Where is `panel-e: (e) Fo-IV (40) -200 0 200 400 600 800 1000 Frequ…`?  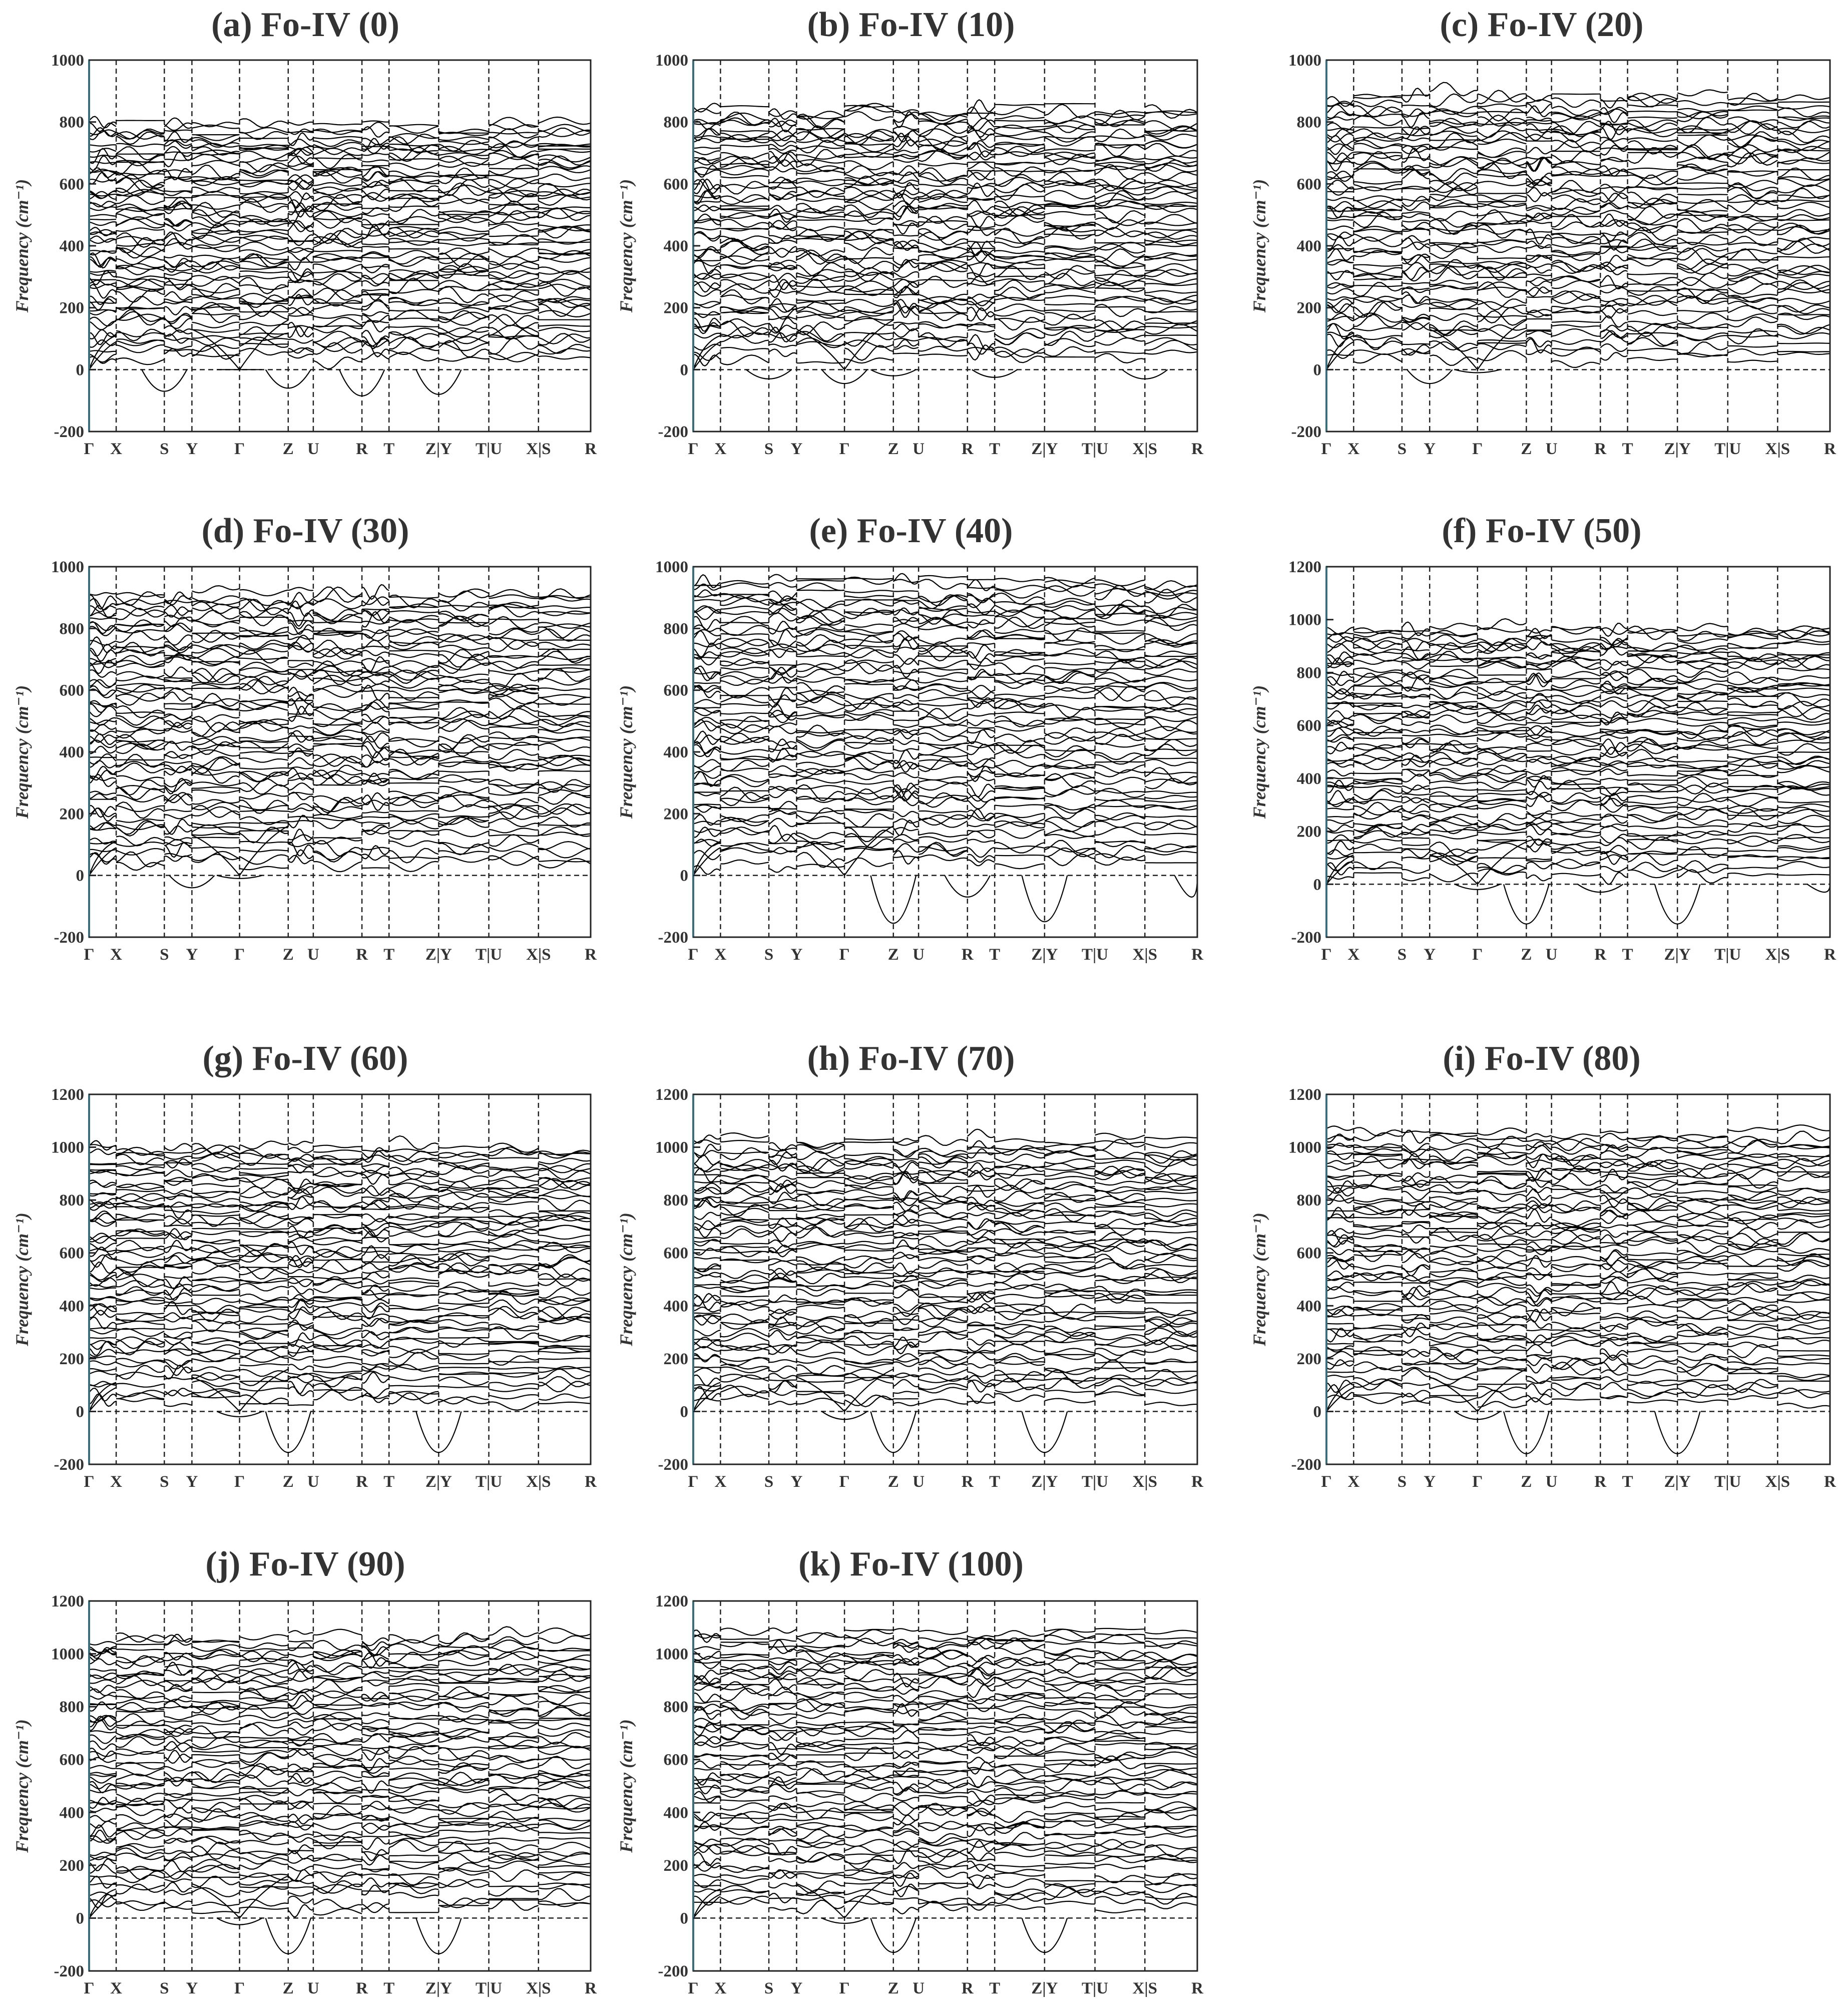
panel-e: (e) Fo-IV (40) -200 0 200 400 600 800 1000 Frequ… is located at coordinates (910, 738).